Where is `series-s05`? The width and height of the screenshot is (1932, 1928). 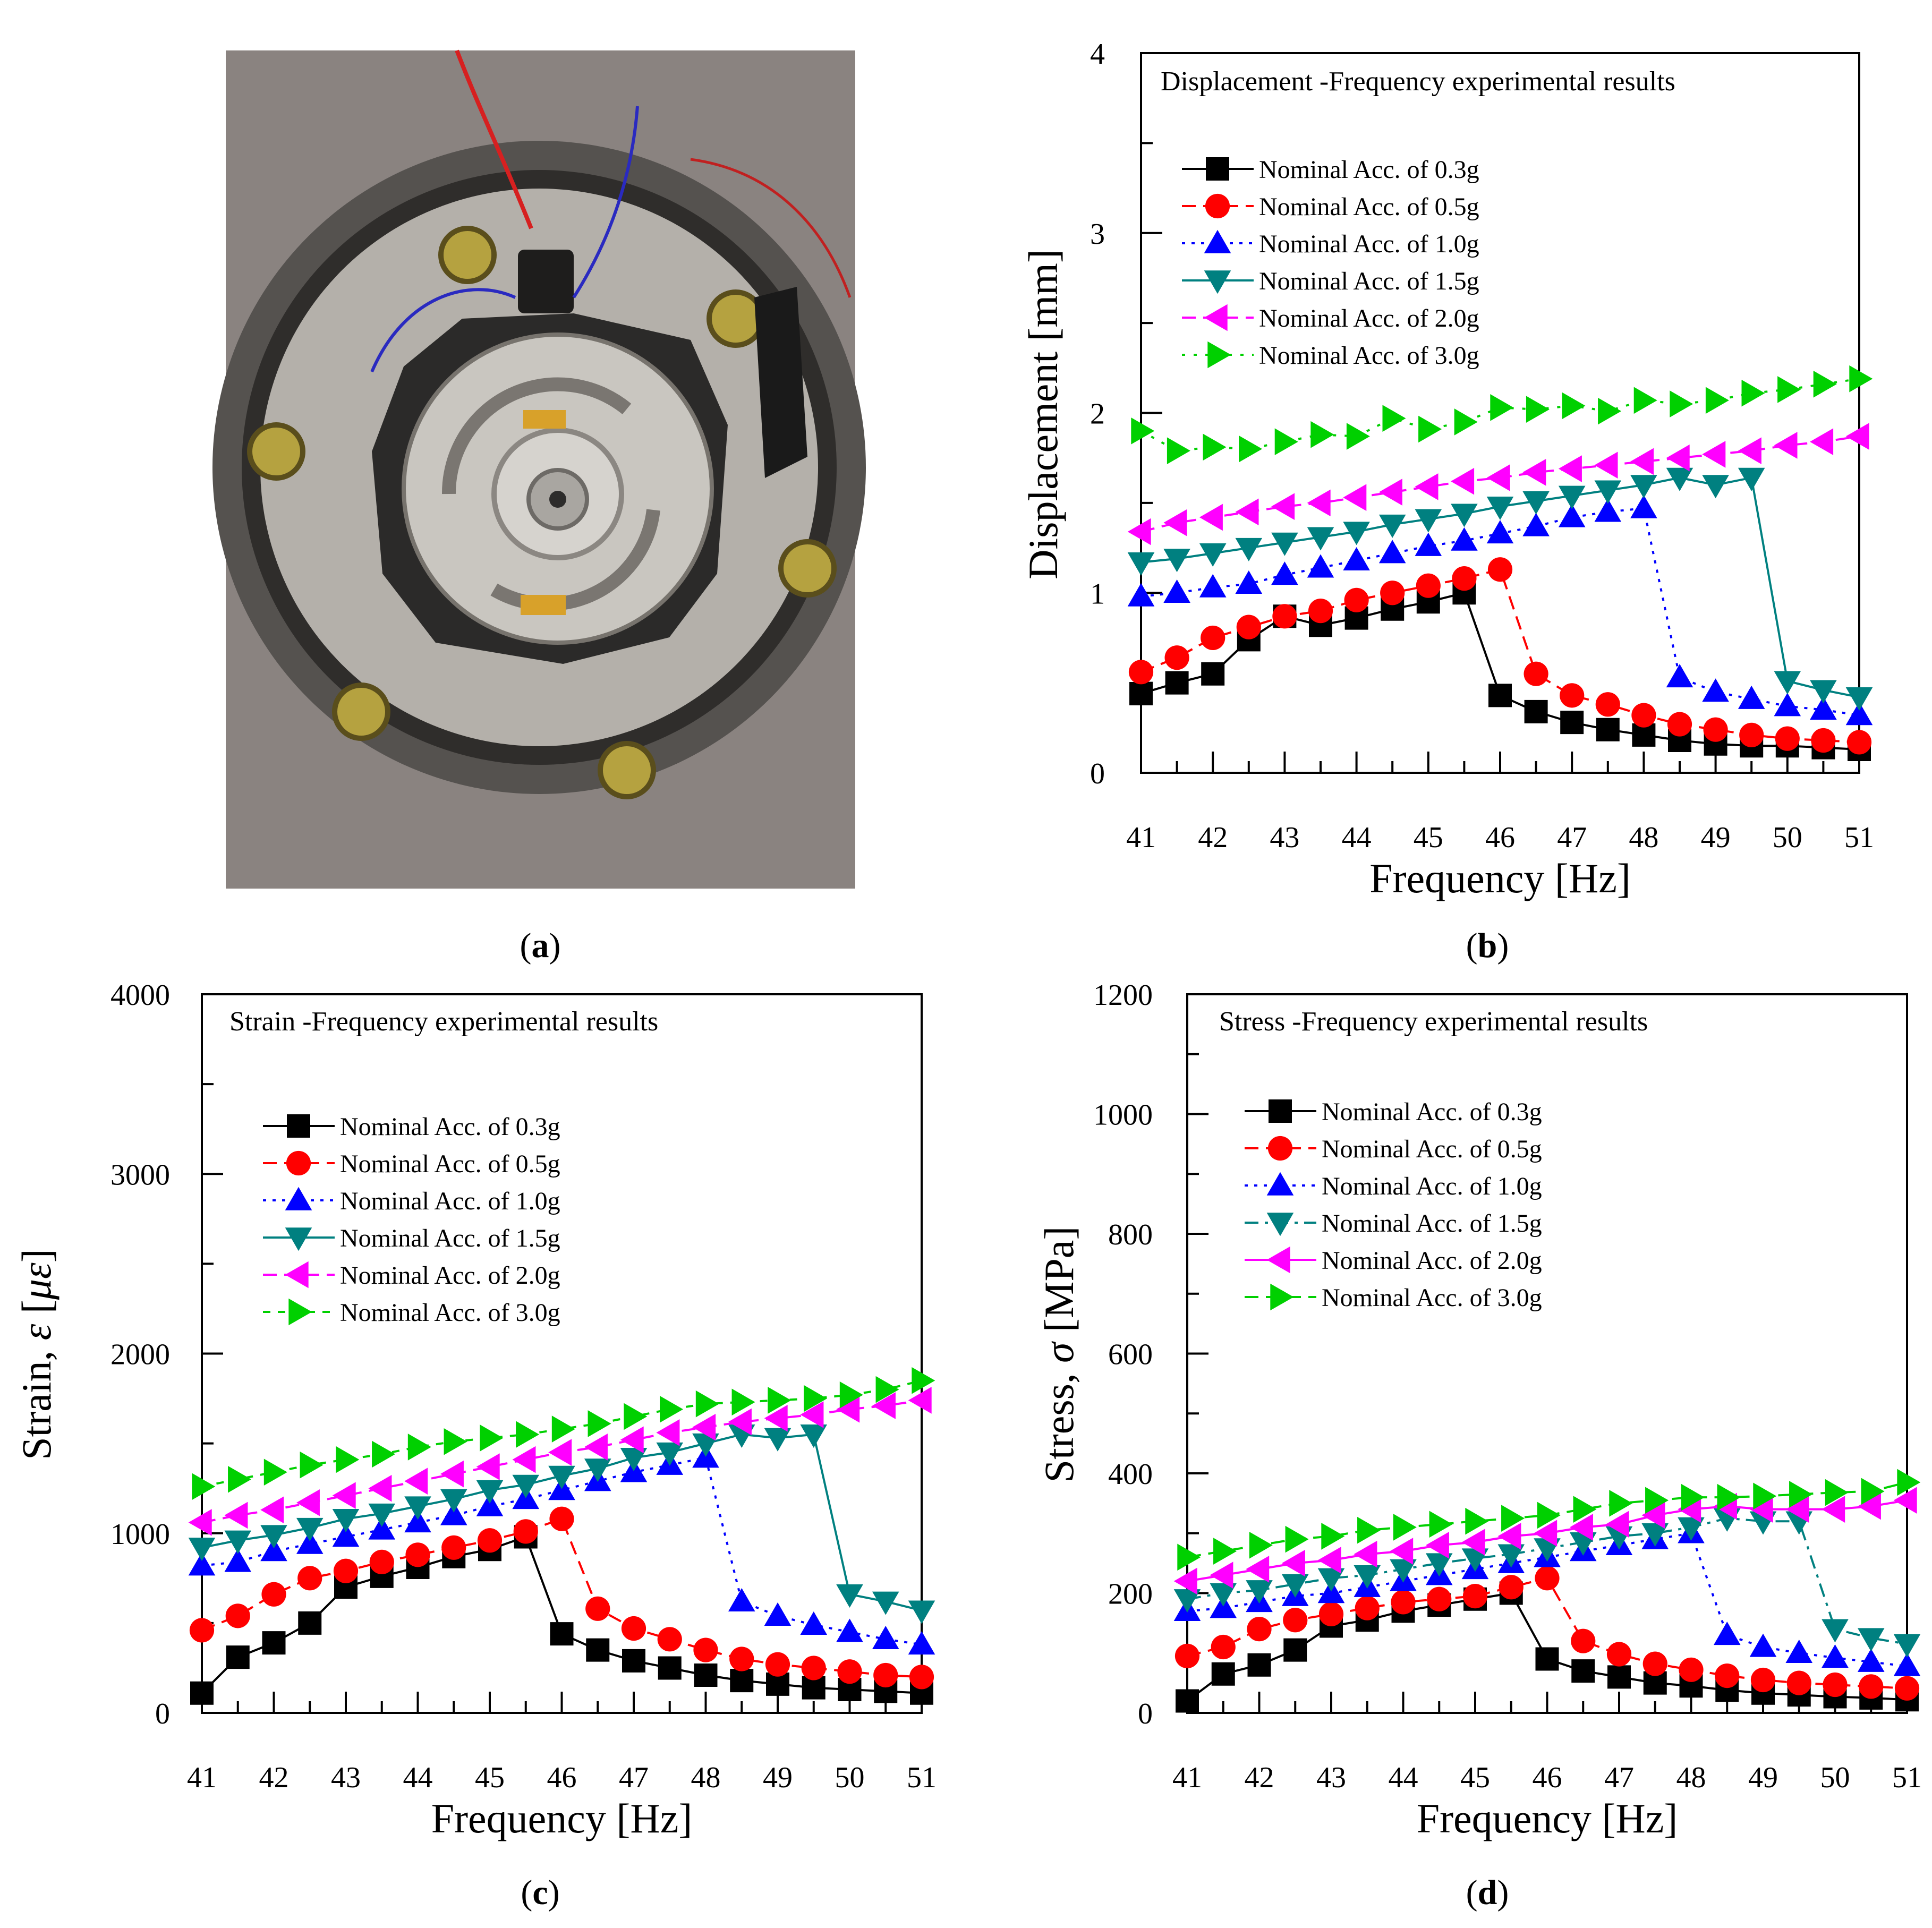 series-s05 is located at coordinates (1500, 656).